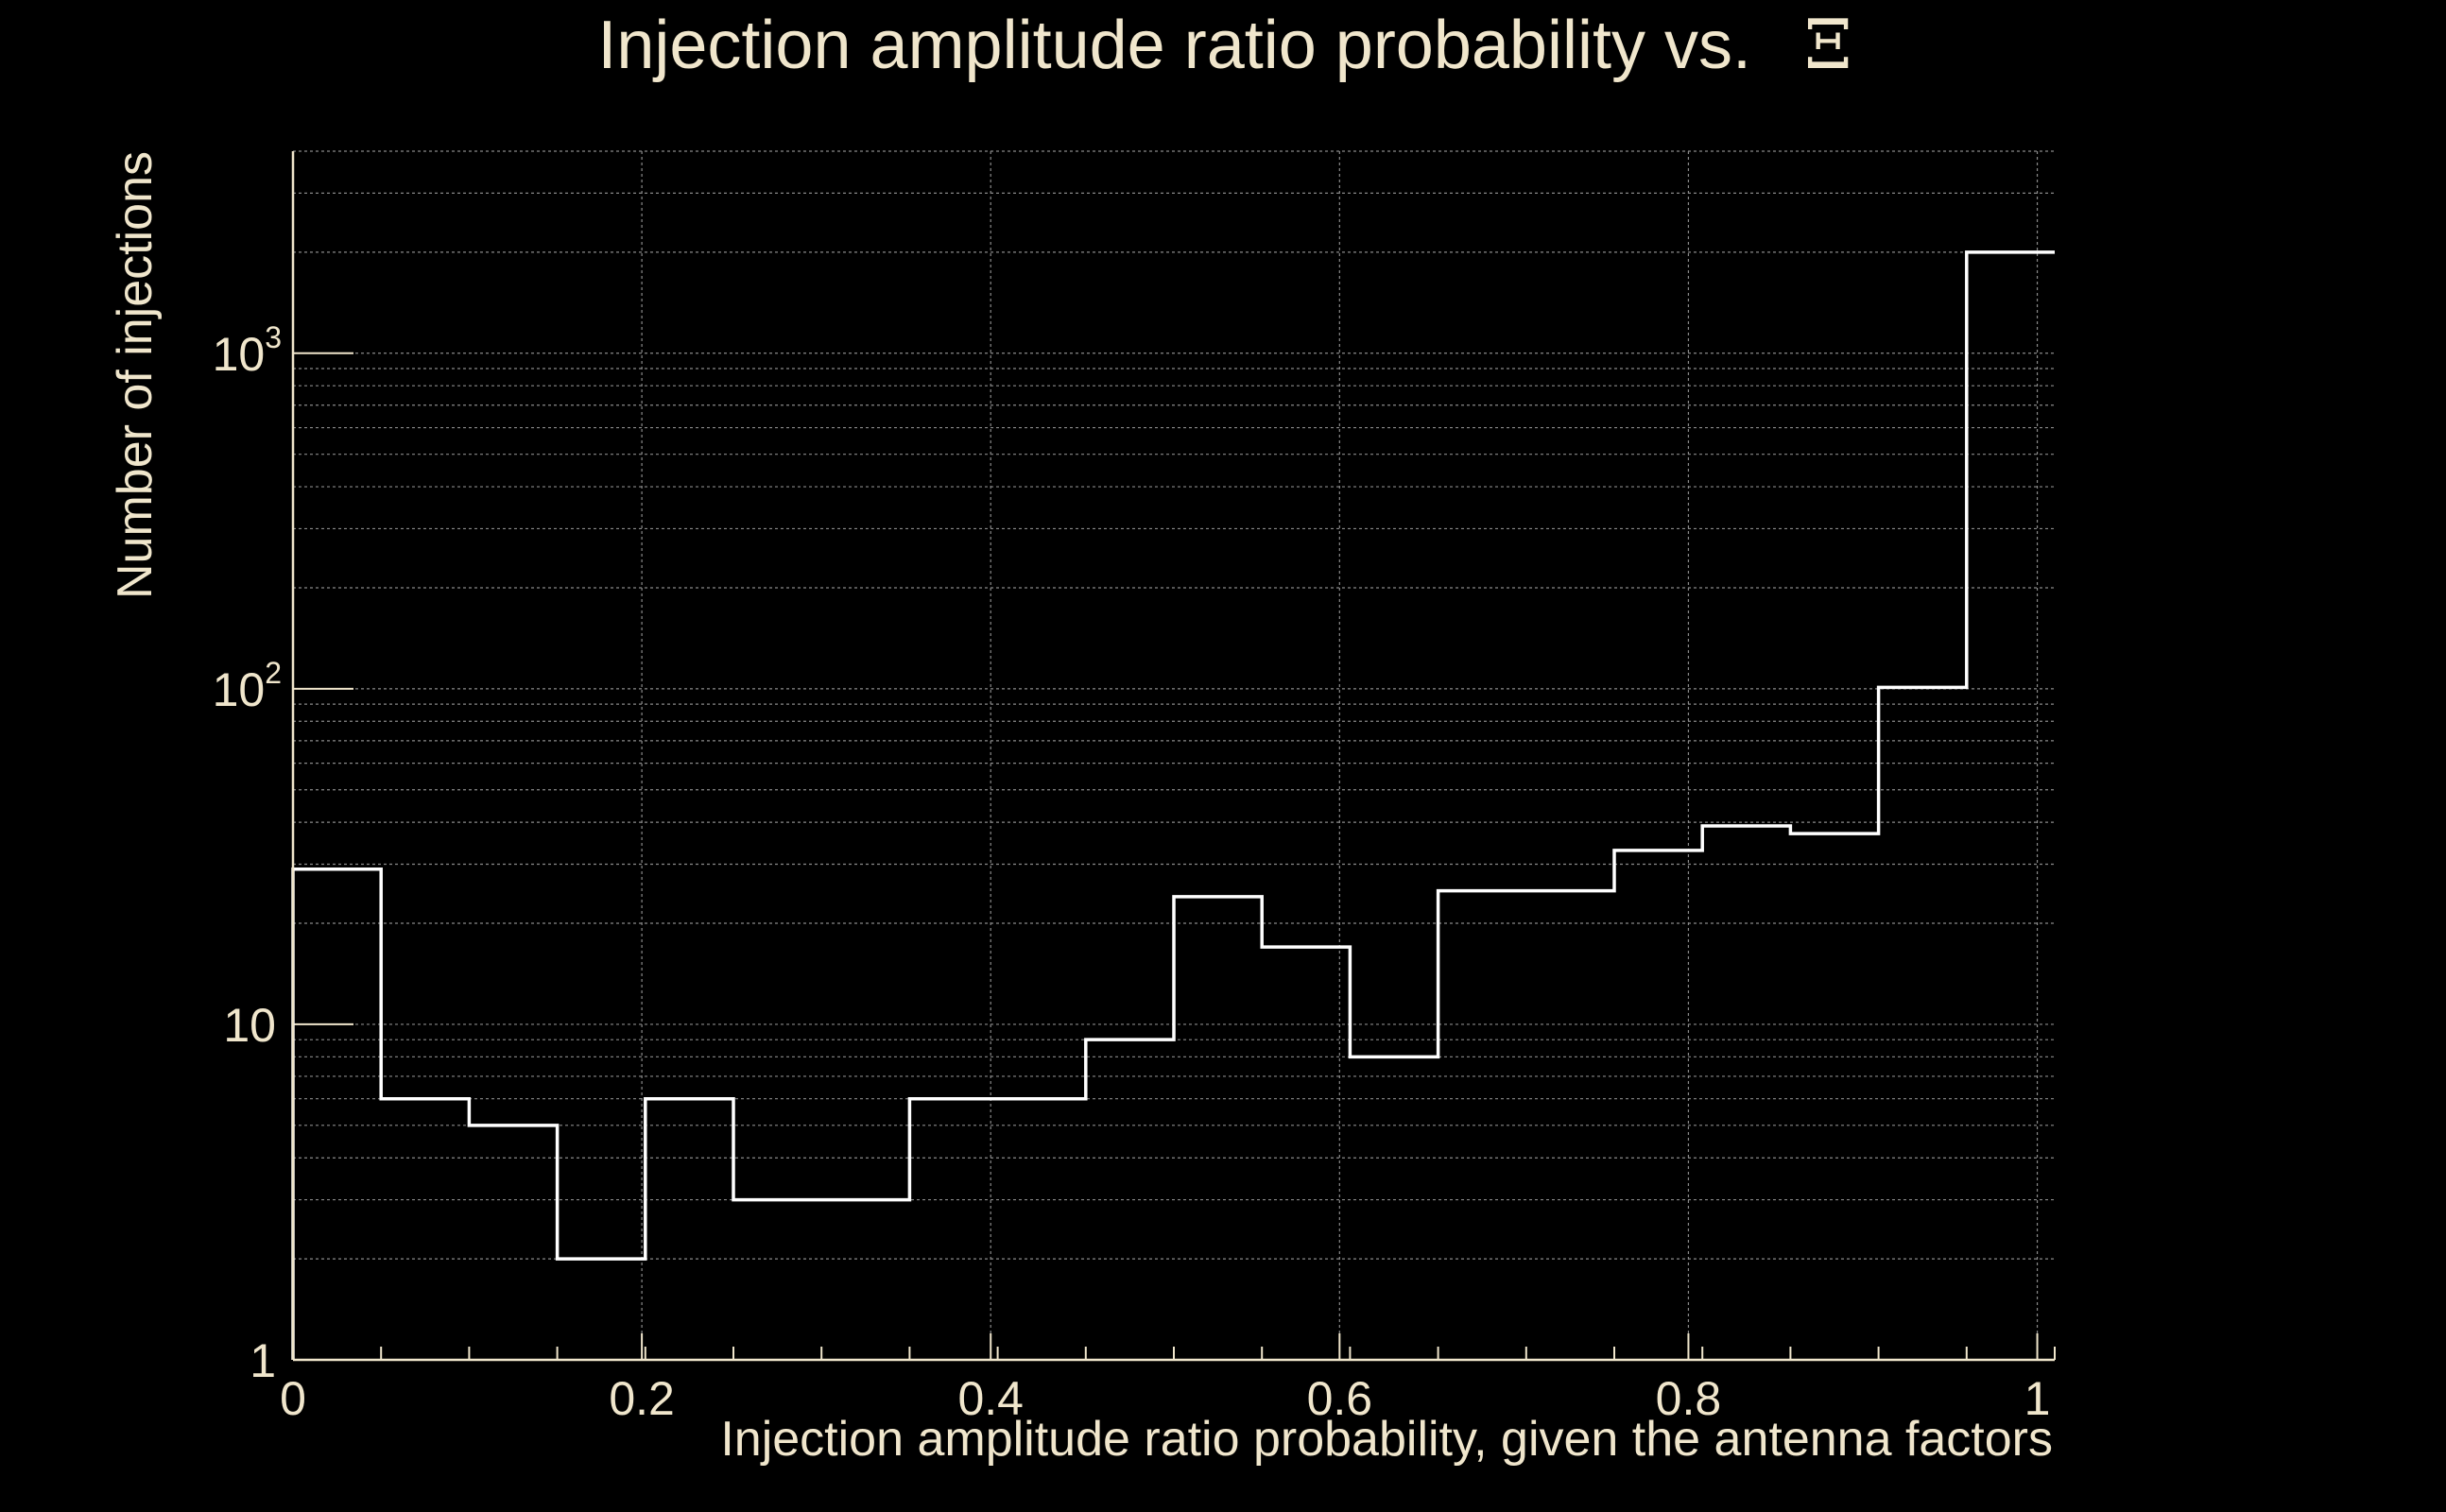 The image size is (2446, 1512). What do you see at coordinates (2037, 1398) in the screenshot?
I see `x-tick-label: 1` at bounding box center [2037, 1398].